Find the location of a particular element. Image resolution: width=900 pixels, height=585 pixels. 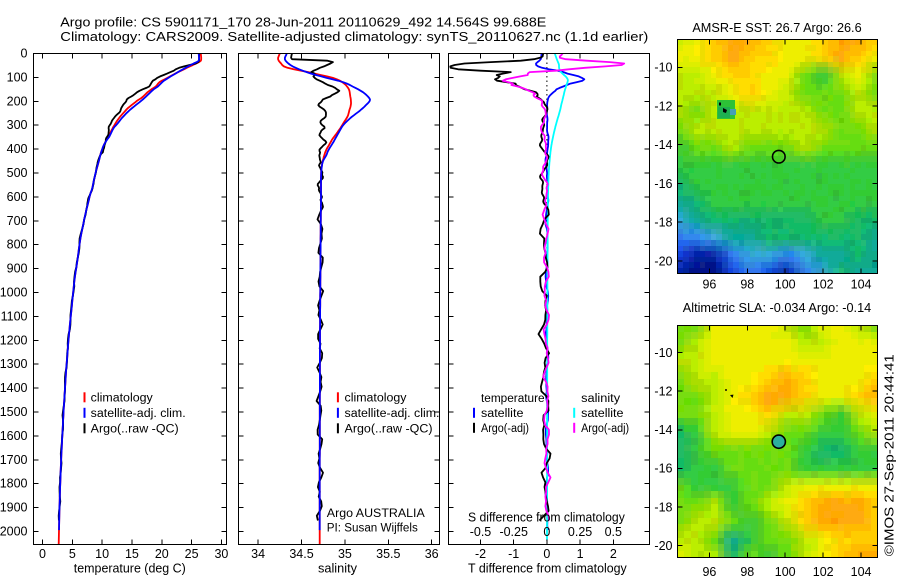

svg-text: 1200 is located at coordinates (14, 340).